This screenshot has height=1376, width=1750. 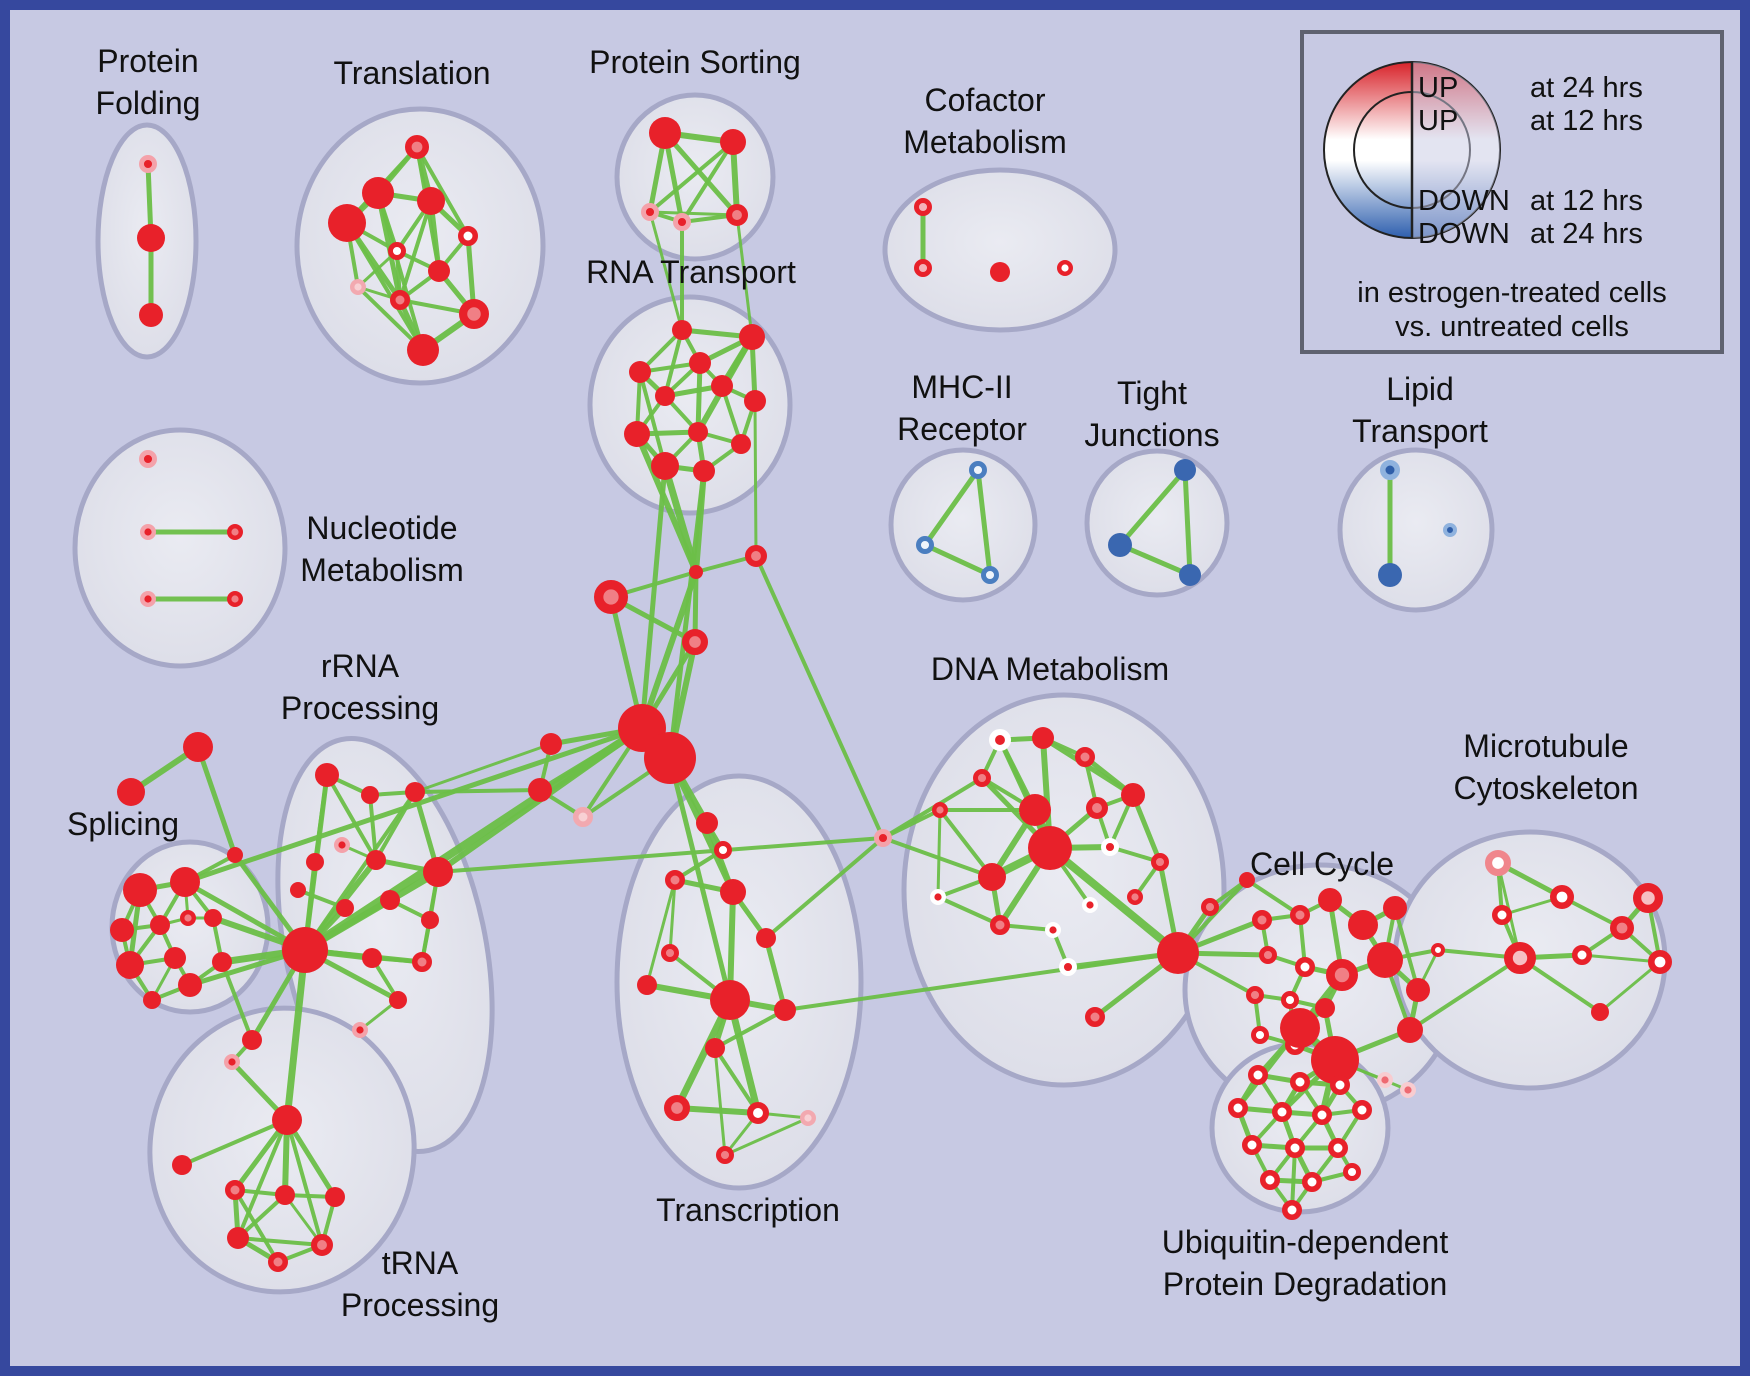 What do you see at coordinates (1464, 201) in the screenshot?
I see `legend-direction-label-2: DOWN` at bounding box center [1464, 201].